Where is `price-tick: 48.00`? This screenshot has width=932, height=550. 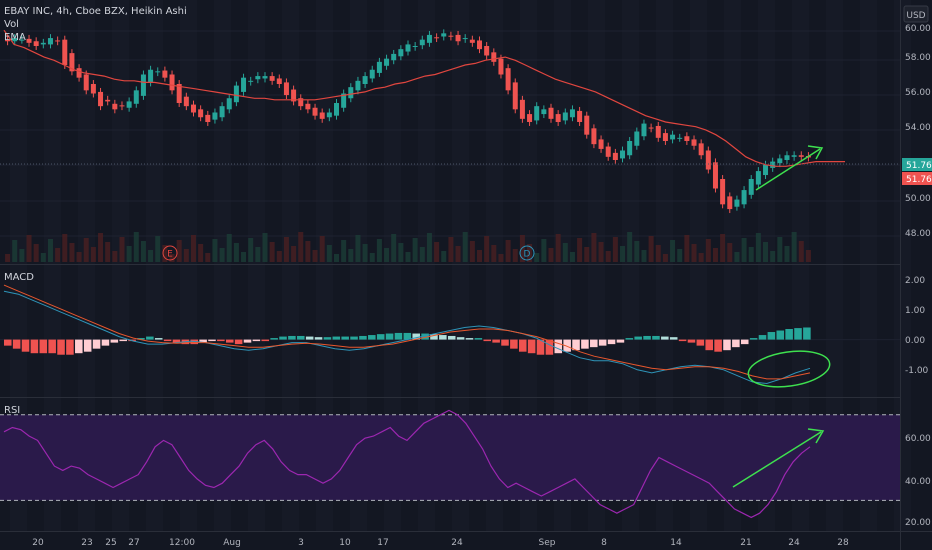 price-tick: 48.00 is located at coordinates (918, 234).